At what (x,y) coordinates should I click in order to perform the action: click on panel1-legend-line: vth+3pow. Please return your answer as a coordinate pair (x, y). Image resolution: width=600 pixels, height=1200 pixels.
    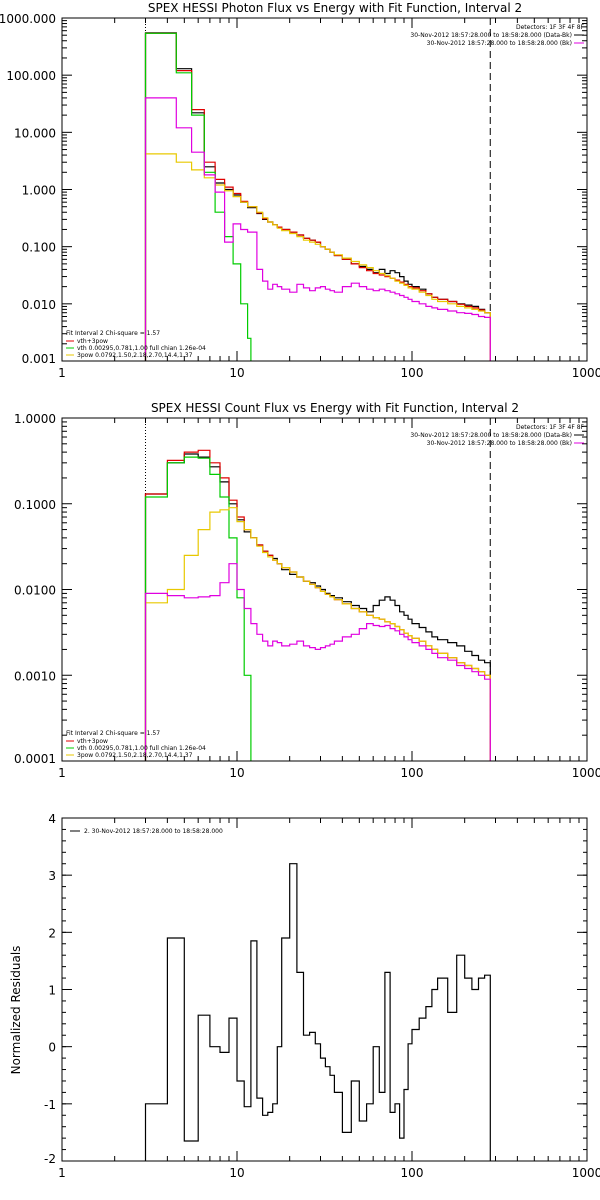
    Looking at the image, I should click on (92, 341).